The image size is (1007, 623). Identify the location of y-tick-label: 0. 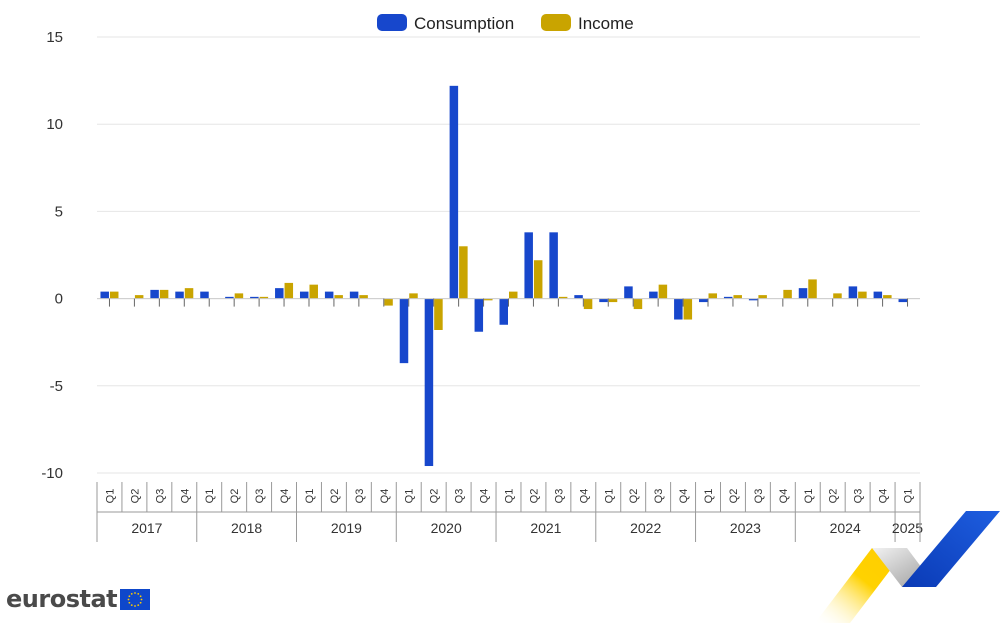
(59, 299).